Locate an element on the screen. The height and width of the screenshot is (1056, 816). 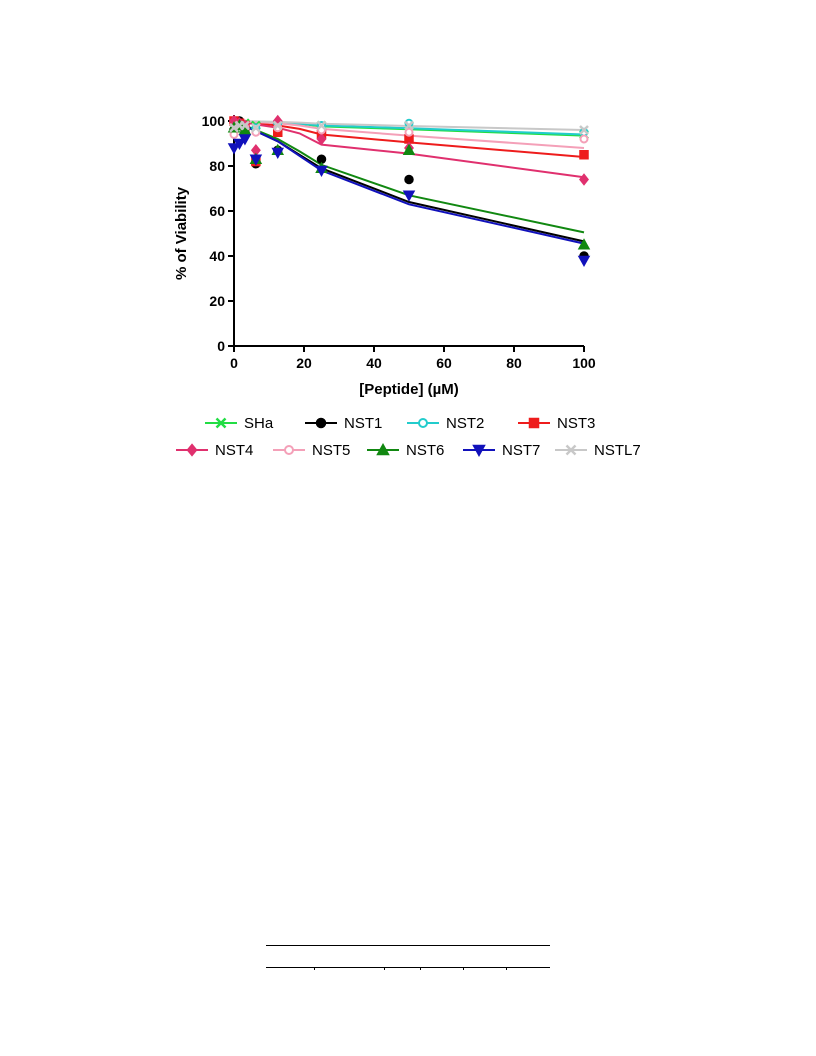
point-nst3-shape is located at coordinates (584, 155).